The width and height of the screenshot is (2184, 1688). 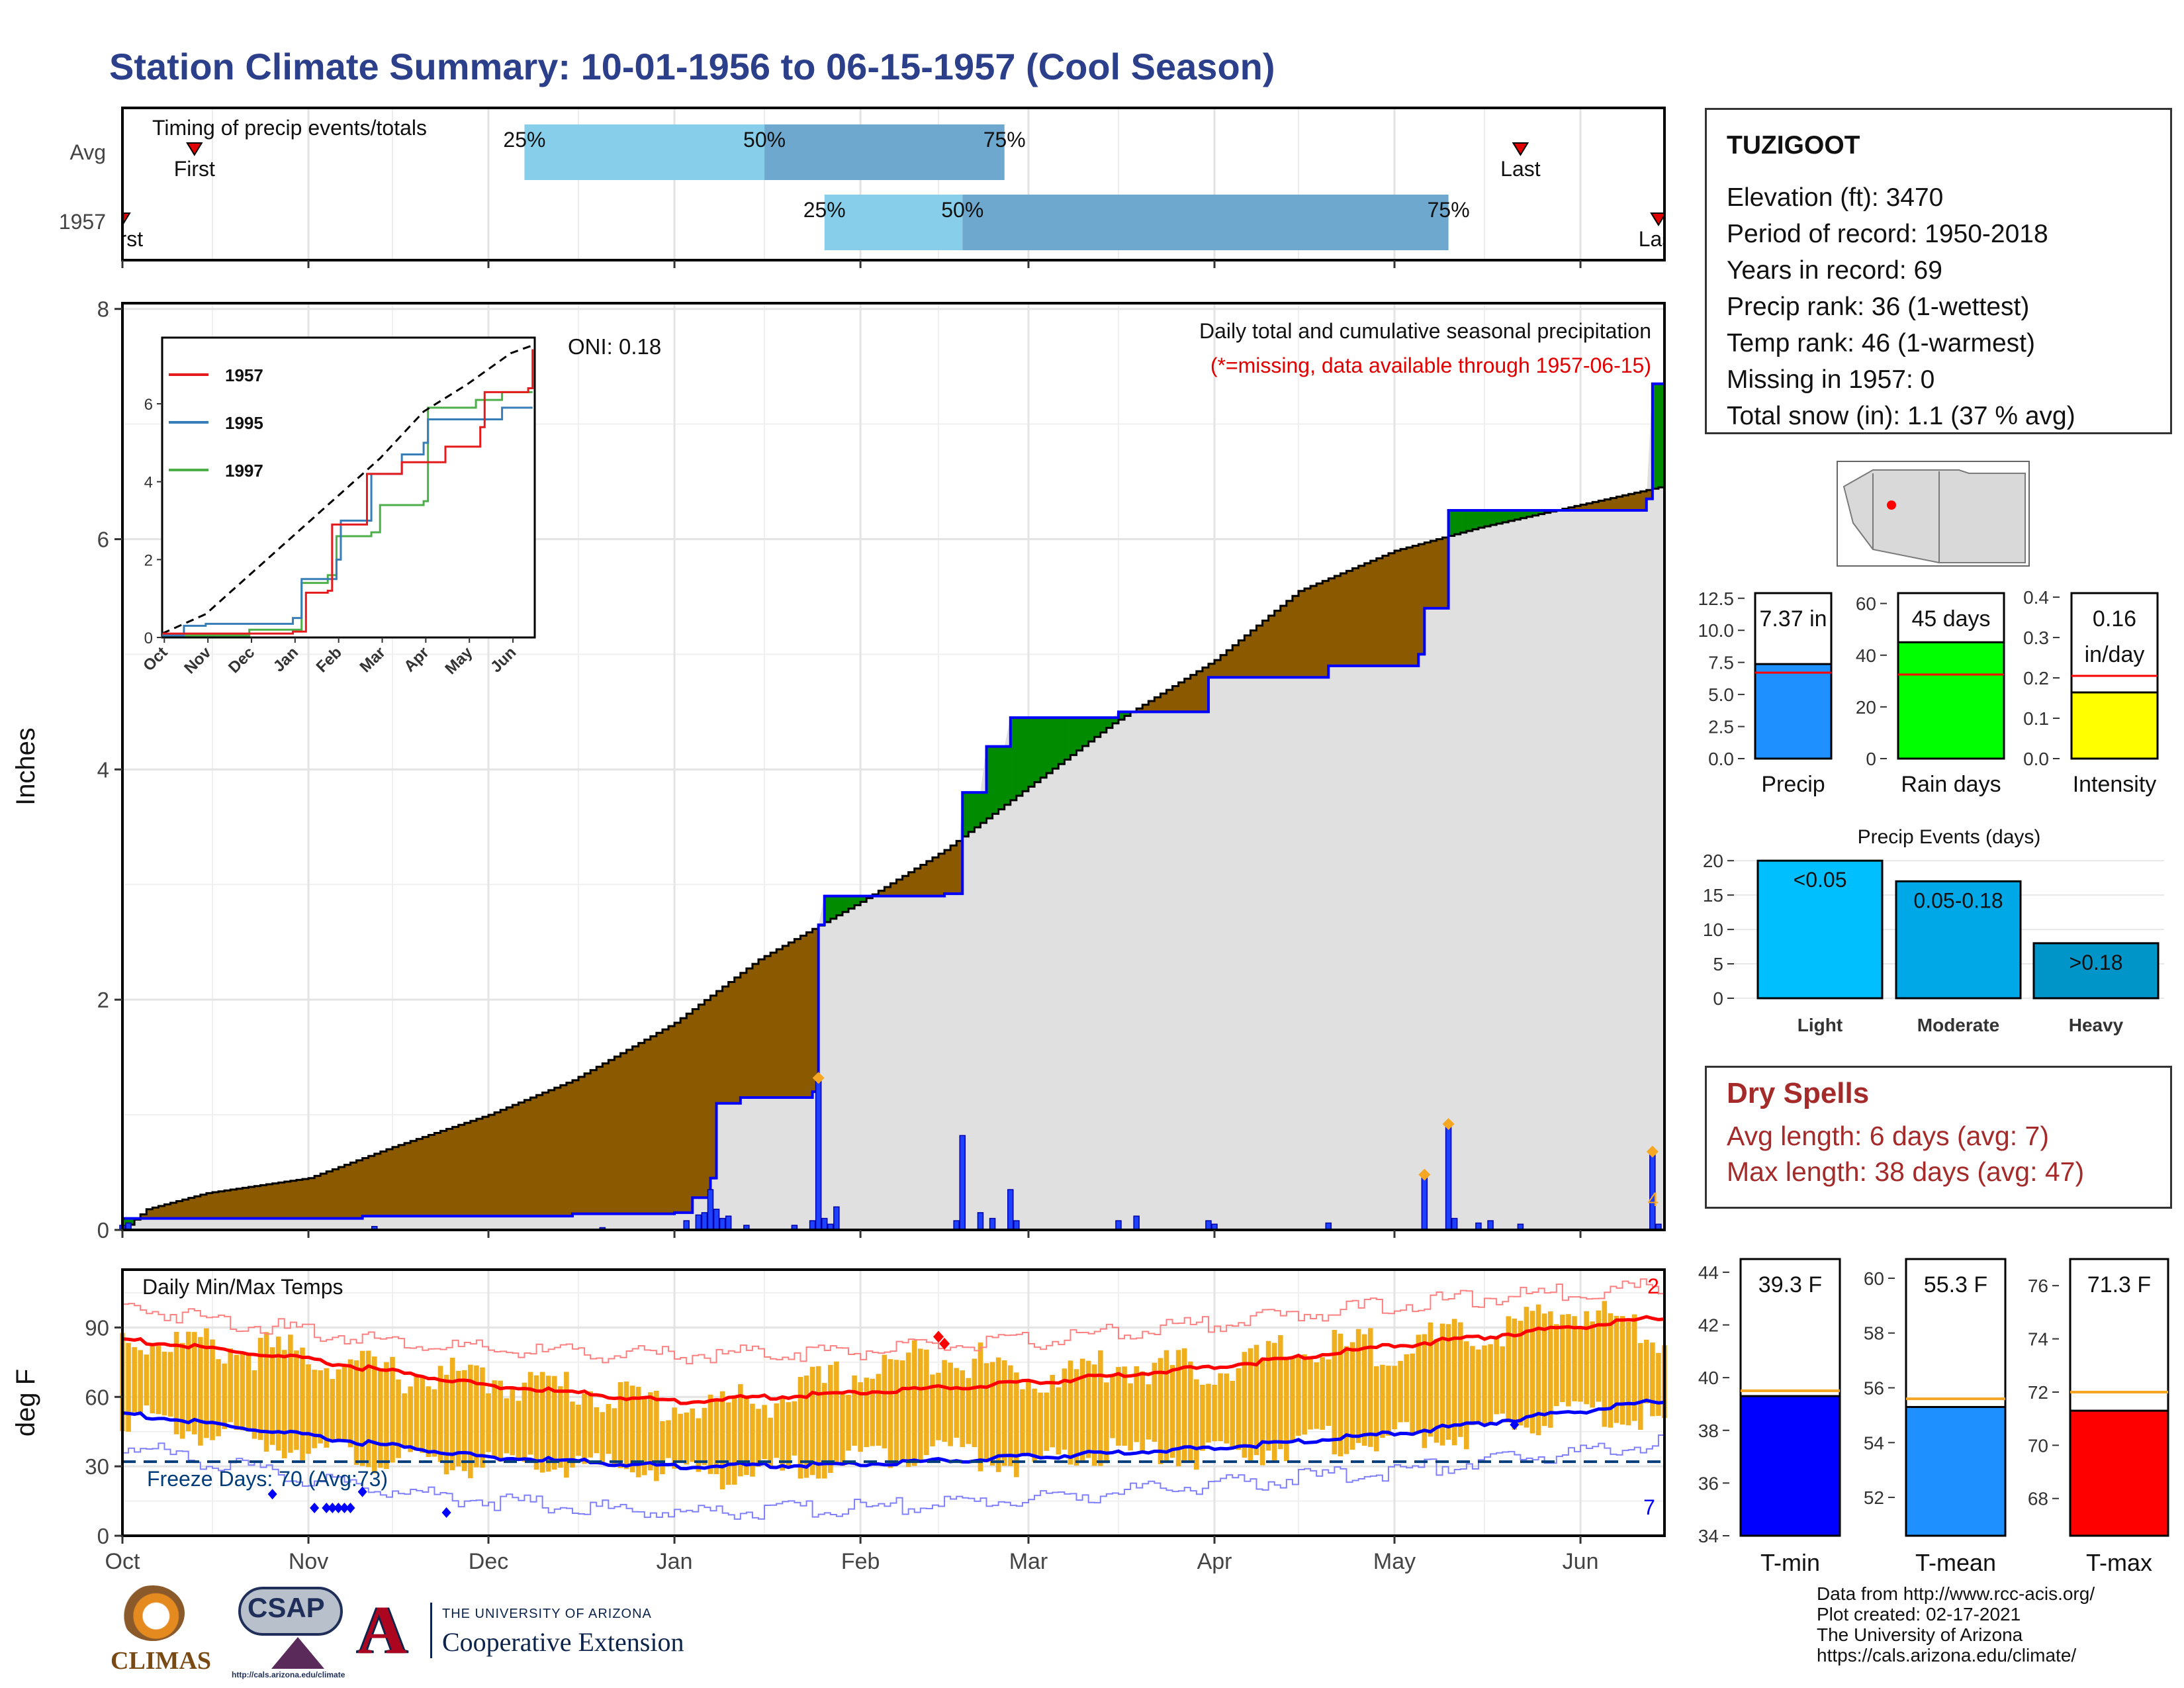 What do you see at coordinates (1820, 1025) in the screenshot?
I see `events-category-light: Light` at bounding box center [1820, 1025].